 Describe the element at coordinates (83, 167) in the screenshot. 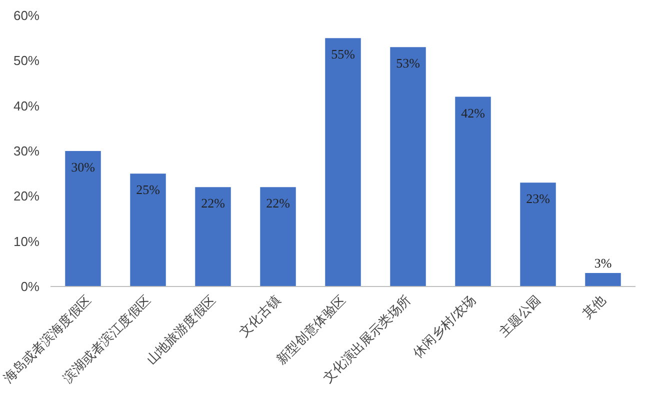

I see `data-label: 30%` at that location.